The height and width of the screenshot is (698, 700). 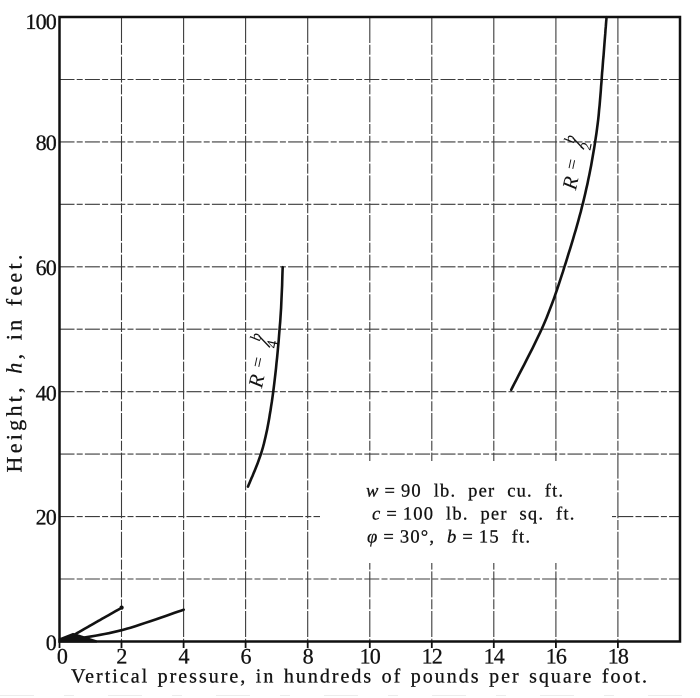 What do you see at coordinates (46, 267) in the screenshot?
I see `svg-text: 60` at bounding box center [46, 267].